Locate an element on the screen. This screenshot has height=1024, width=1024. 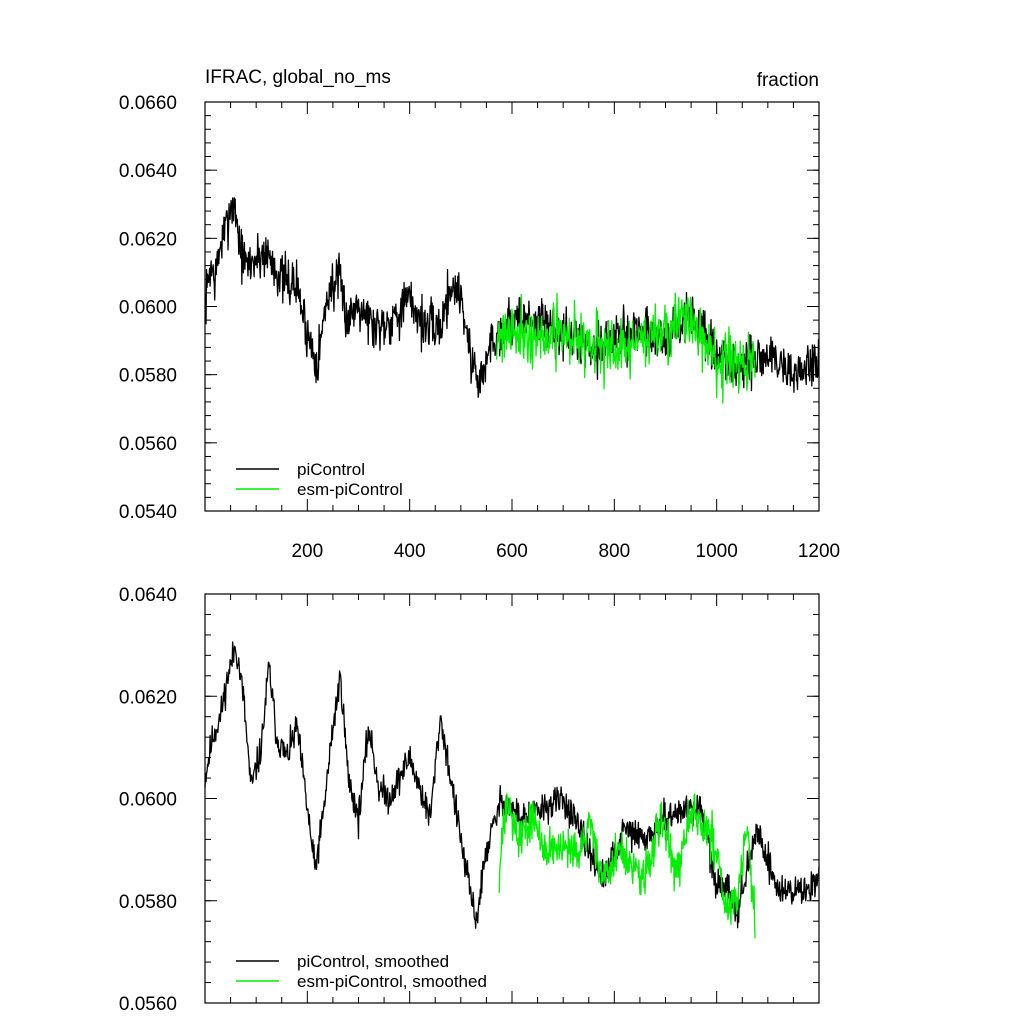
top-series-group is located at coordinates (512, 300).